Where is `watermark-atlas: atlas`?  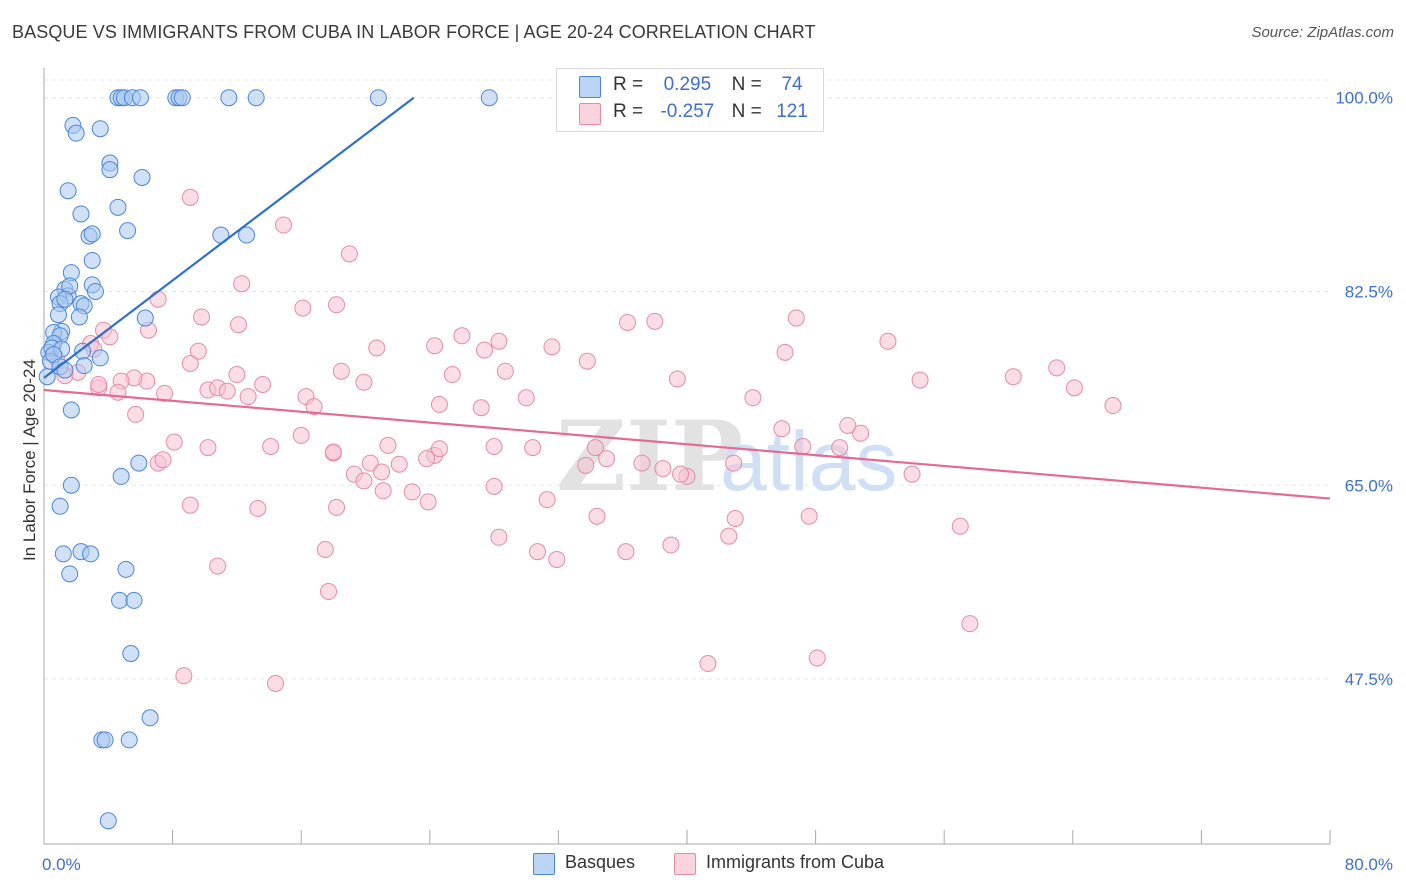 watermark-atlas: atlas is located at coordinates (808, 461).